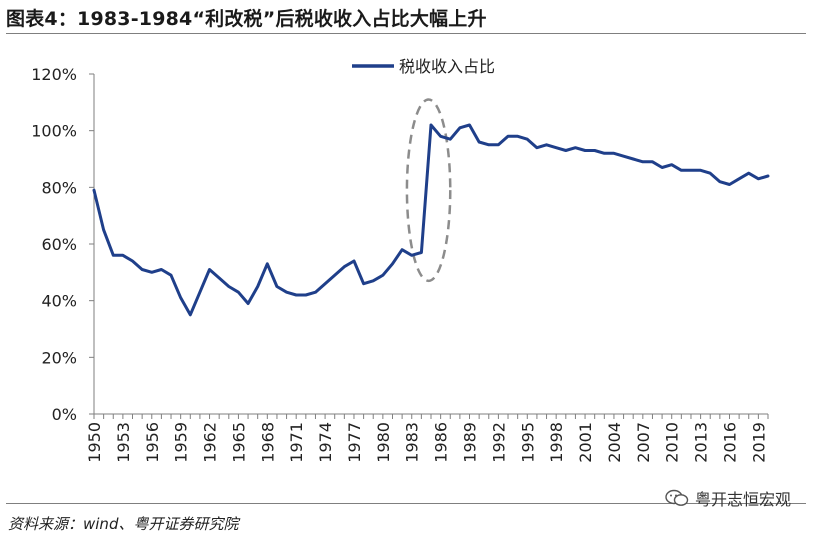  I want to click on y-axis: 0% 20% 40% 60% 80% 100% 120%, so click(63, 244).